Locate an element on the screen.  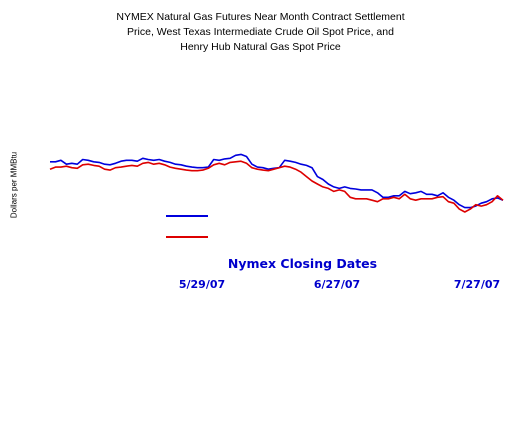
x-tick-label-1: 5/29/07 is located at coordinates (202, 284).